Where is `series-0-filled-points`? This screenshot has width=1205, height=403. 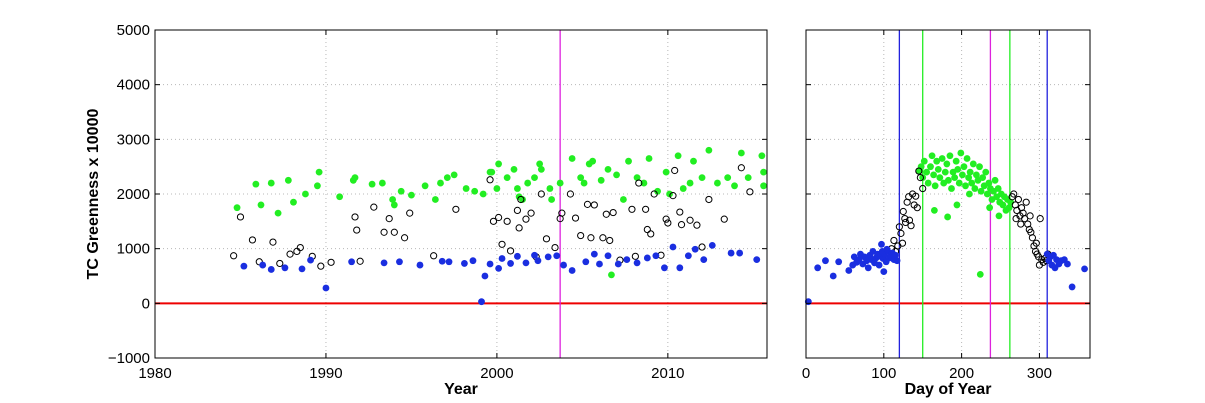
series-0-filled-points is located at coordinates (500, 212).